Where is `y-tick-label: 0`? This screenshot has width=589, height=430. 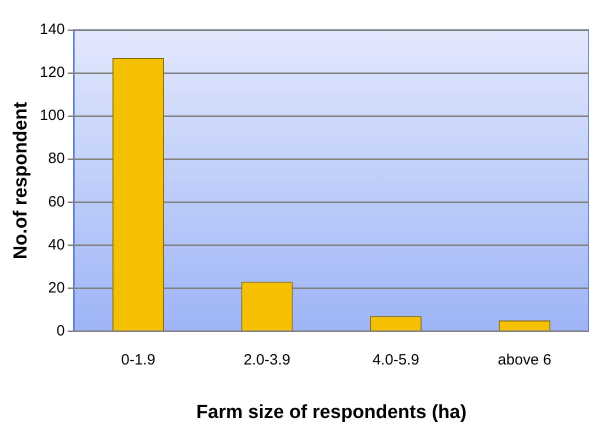 y-tick-label: 0 is located at coordinates (60, 331).